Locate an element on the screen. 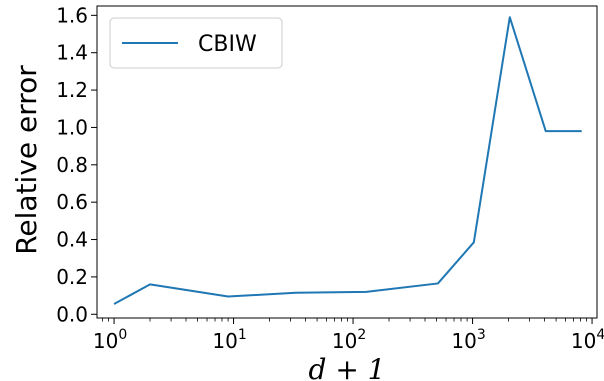 The height and width of the screenshot is (381, 604). x-tick-label: 10² is located at coordinates (349, 340).